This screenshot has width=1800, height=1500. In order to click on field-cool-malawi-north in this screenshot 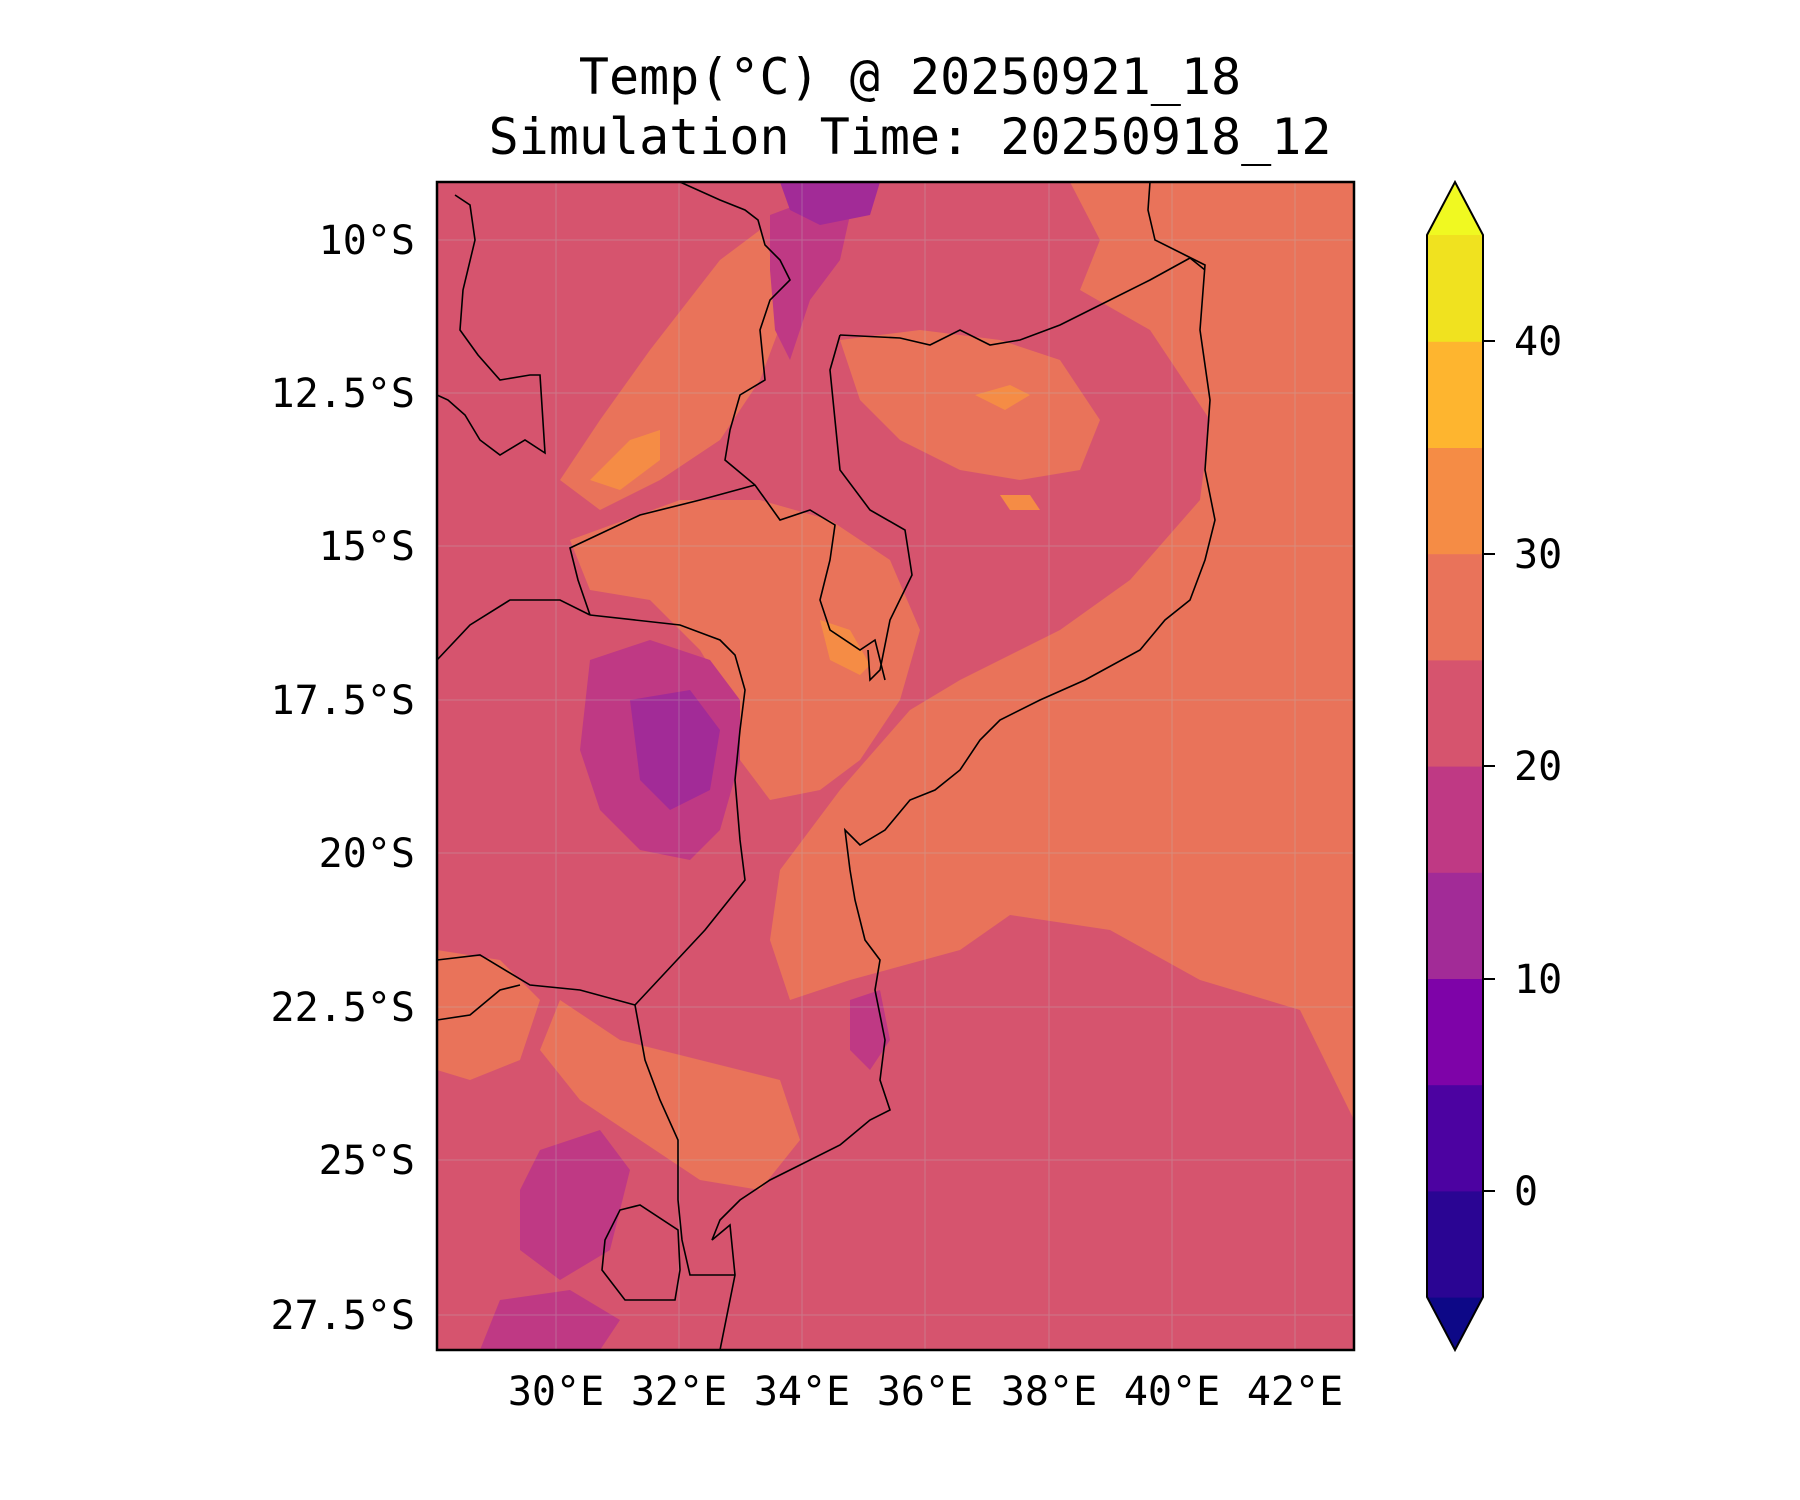, I will do `click(810, 280)`.